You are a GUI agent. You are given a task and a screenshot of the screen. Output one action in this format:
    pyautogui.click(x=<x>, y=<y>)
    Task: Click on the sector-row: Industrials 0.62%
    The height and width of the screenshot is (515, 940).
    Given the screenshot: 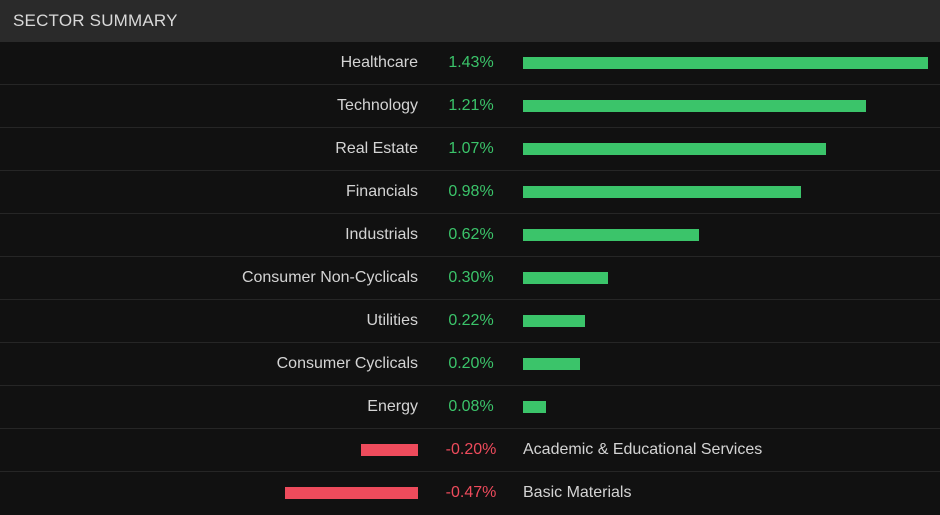 What is the action you would take?
    pyautogui.click(x=470, y=235)
    